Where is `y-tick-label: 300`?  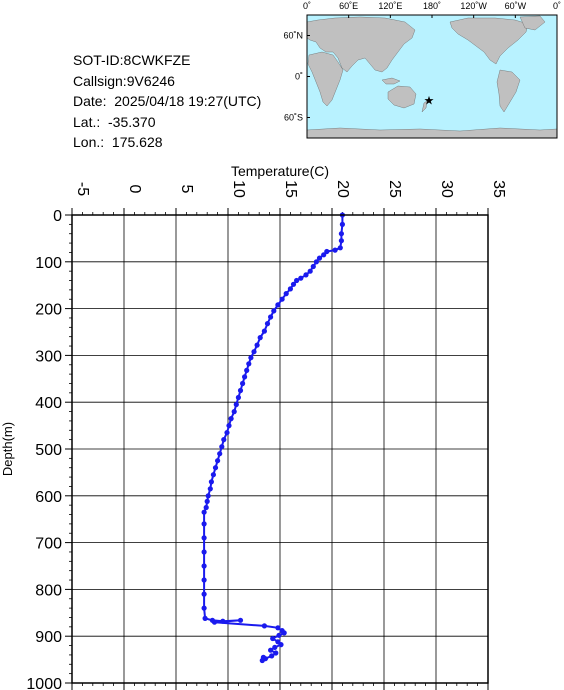 y-tick-label: 300 is located at coordinates (48, 356).